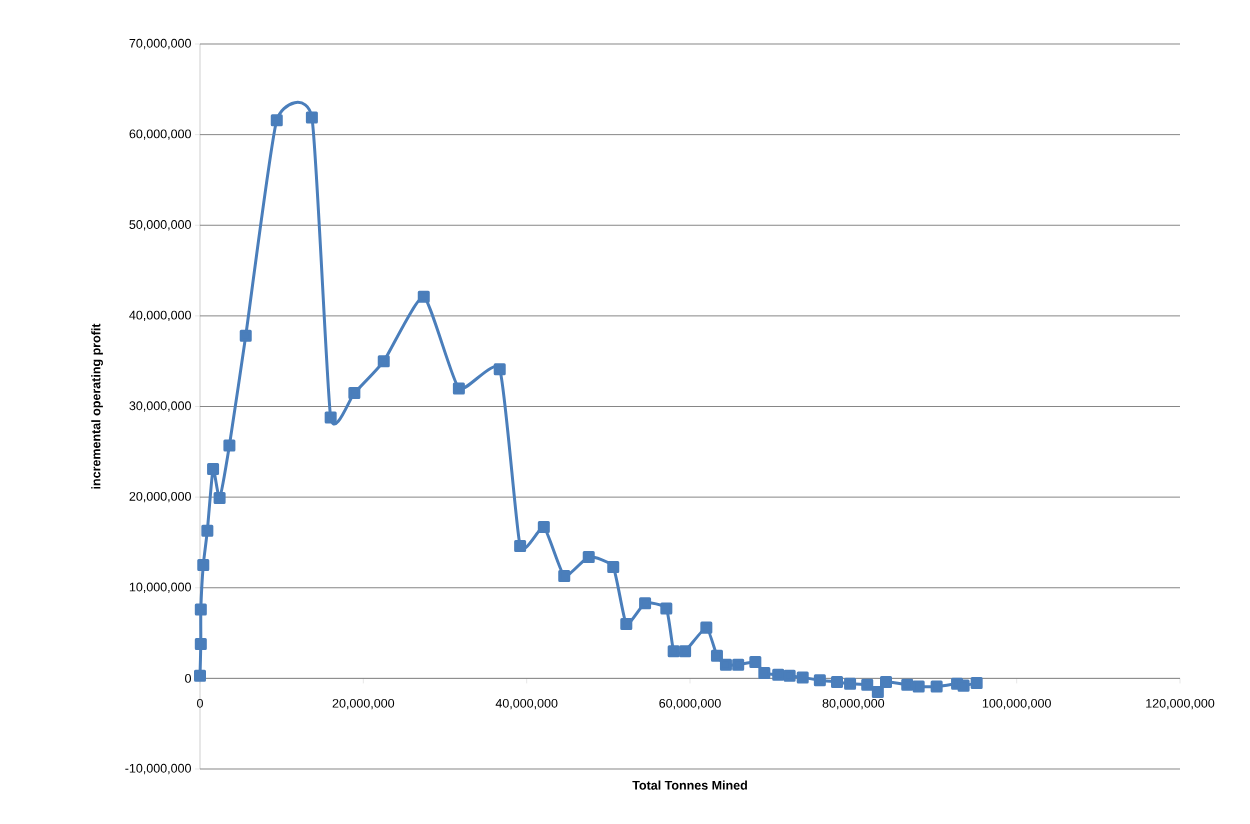 Image resolution: width=1250 pixels, height=824 pixels. What do you see at coordinates (97, 406) in the screenshot?
I see `y-axis-title: incremental operating profit` at bounding box center [97, 406].